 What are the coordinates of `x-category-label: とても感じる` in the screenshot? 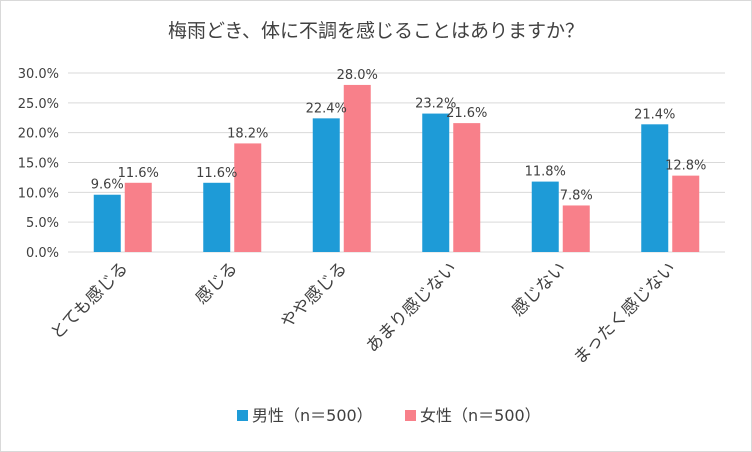 It's located at (89, 300).